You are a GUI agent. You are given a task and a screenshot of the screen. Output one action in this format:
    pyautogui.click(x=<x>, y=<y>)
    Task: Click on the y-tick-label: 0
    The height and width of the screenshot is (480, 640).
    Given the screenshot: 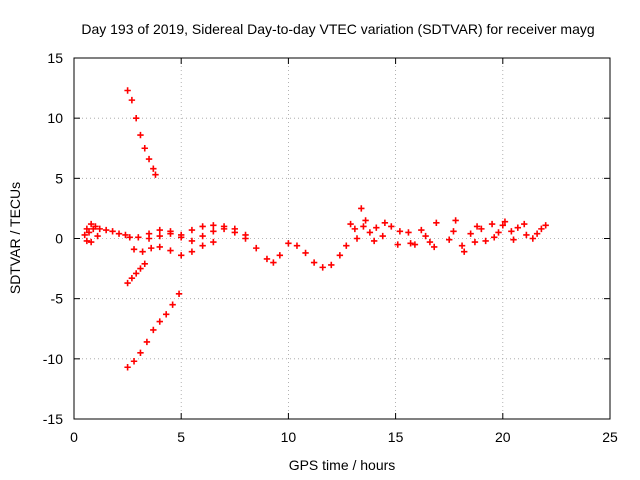 What is the action you would take?
    pyautogui.click(x=59, y=239)
    